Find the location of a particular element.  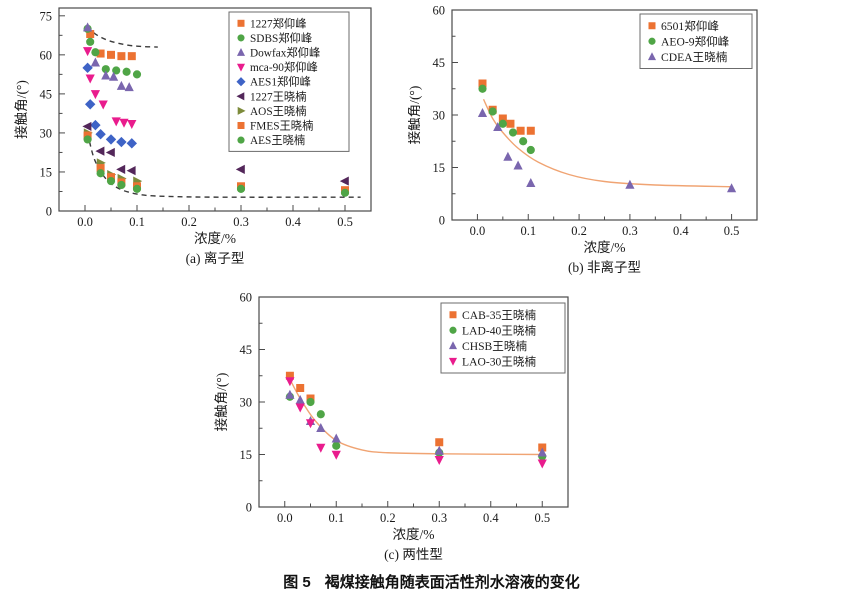

figure-caption-text: 褐煤接触角随表面活性剂水溶液的变化 is located at coordinates (452, 582).